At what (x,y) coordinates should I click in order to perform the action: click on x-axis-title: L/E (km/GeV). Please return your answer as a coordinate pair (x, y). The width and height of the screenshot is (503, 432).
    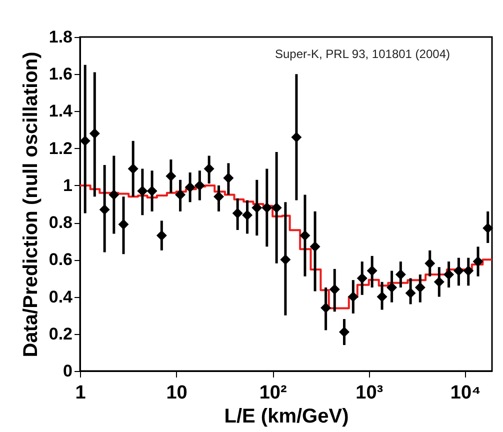
    Looking at the image, I should click on (286, 417).